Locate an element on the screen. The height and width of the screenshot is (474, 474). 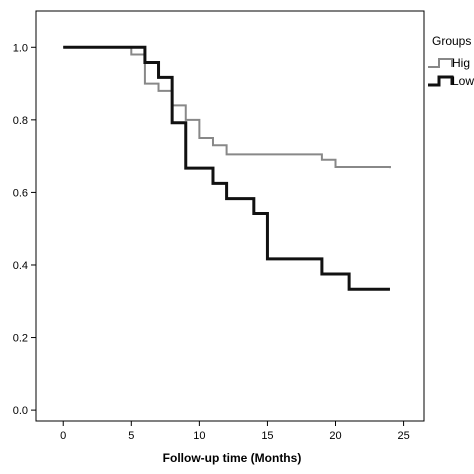
legend-swatch-low is located at coordinates (441, 81).